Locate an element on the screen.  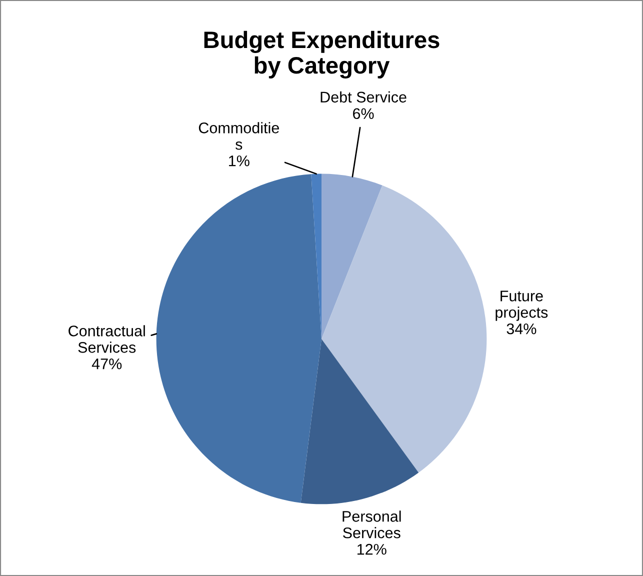
slice-label: Contractual Services is located at coordinates (106, 339).